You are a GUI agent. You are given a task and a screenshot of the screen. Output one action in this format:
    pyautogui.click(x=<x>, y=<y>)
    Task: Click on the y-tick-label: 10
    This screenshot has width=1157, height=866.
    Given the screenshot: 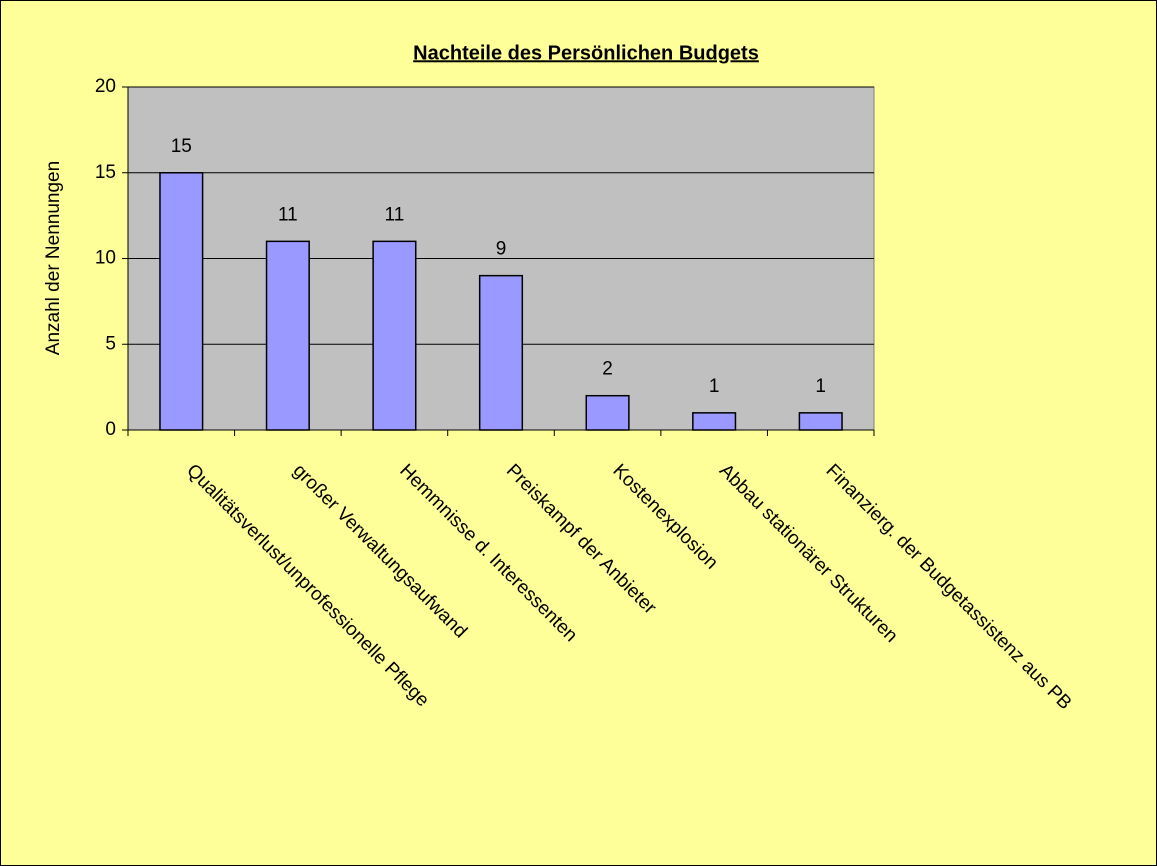 What is the action you would take?
    pyautogui.click(x=105, y=258)
    